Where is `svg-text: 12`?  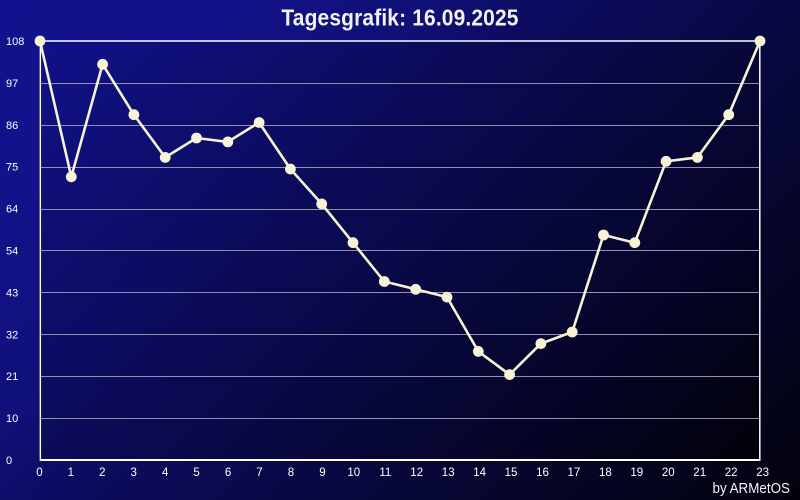 svg-text: 12 is located at coordinates (416, 473).